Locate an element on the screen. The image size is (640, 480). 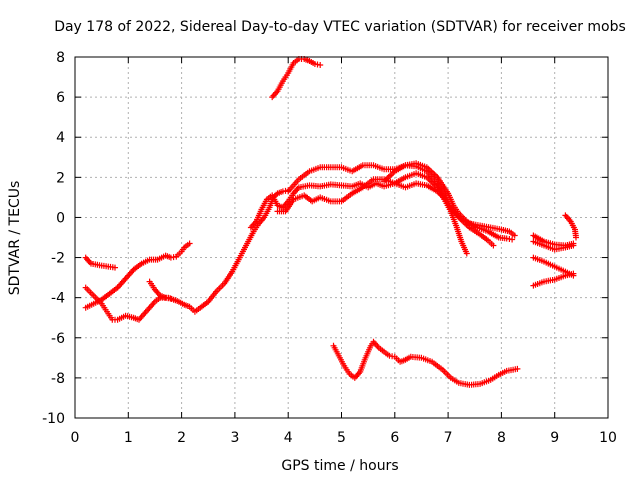
y-tick-label: 4 is located at coordinates (60, 138).